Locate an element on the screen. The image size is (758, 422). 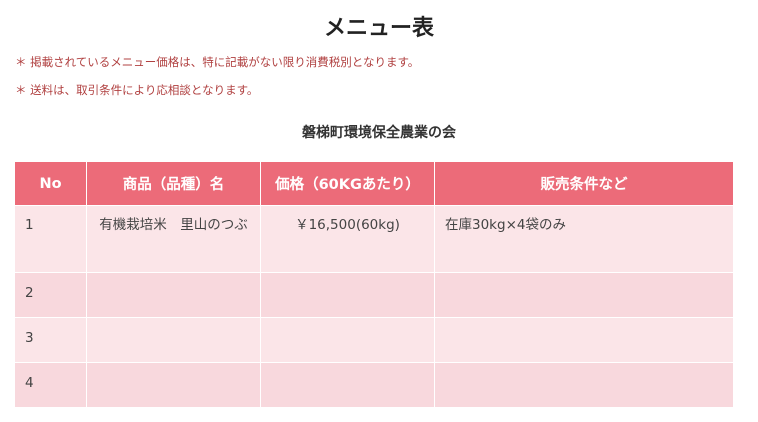
header-name: 商品（品種）名 is located at coordinates (173, 184).